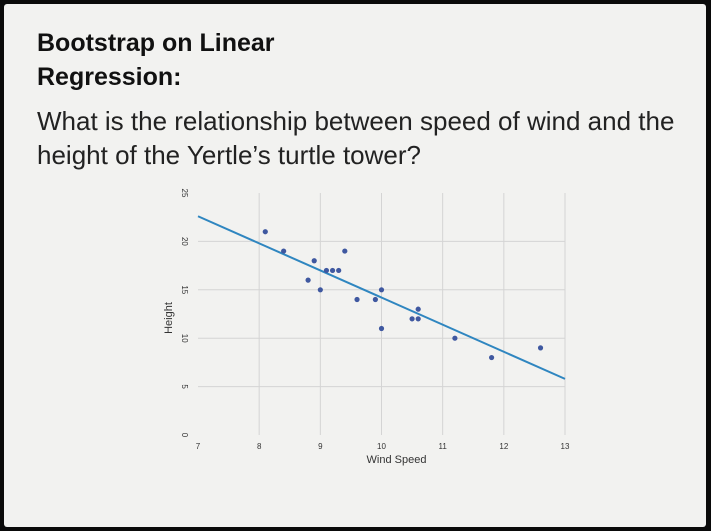  Describe the element at coordinates (397, 460) in the screenshot. I see `x-axis-label: Wind Speed` at that location.